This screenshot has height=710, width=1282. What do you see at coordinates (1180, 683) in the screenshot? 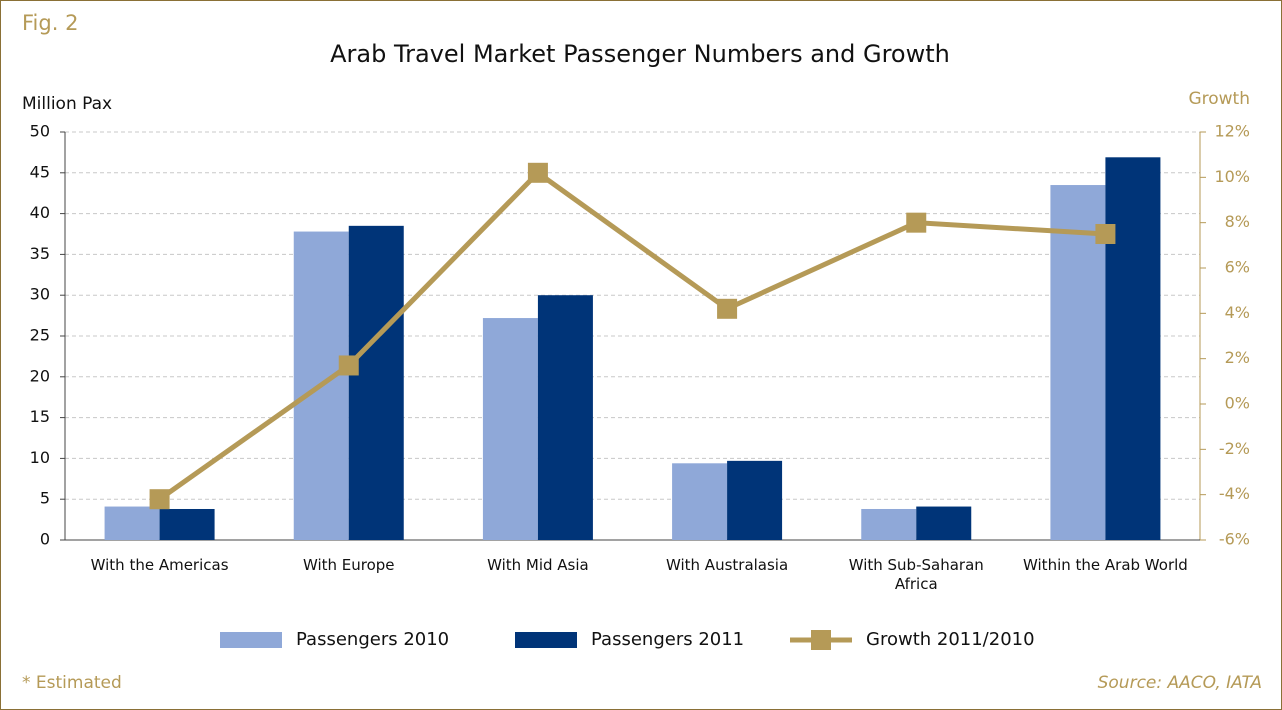
I see `source: Source: AACO, IATA` at bounding box center [1180, 683].